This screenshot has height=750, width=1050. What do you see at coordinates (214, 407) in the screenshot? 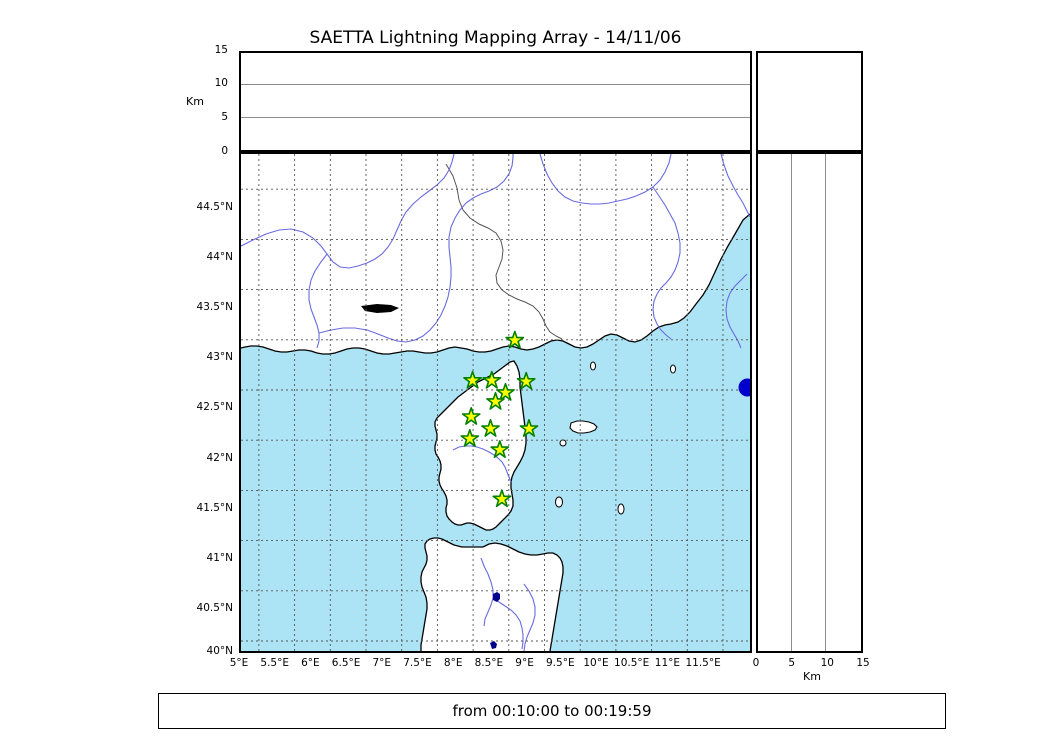
I see `map-ytick-42p5: 42.5°N` at bounding box center [214, 407].